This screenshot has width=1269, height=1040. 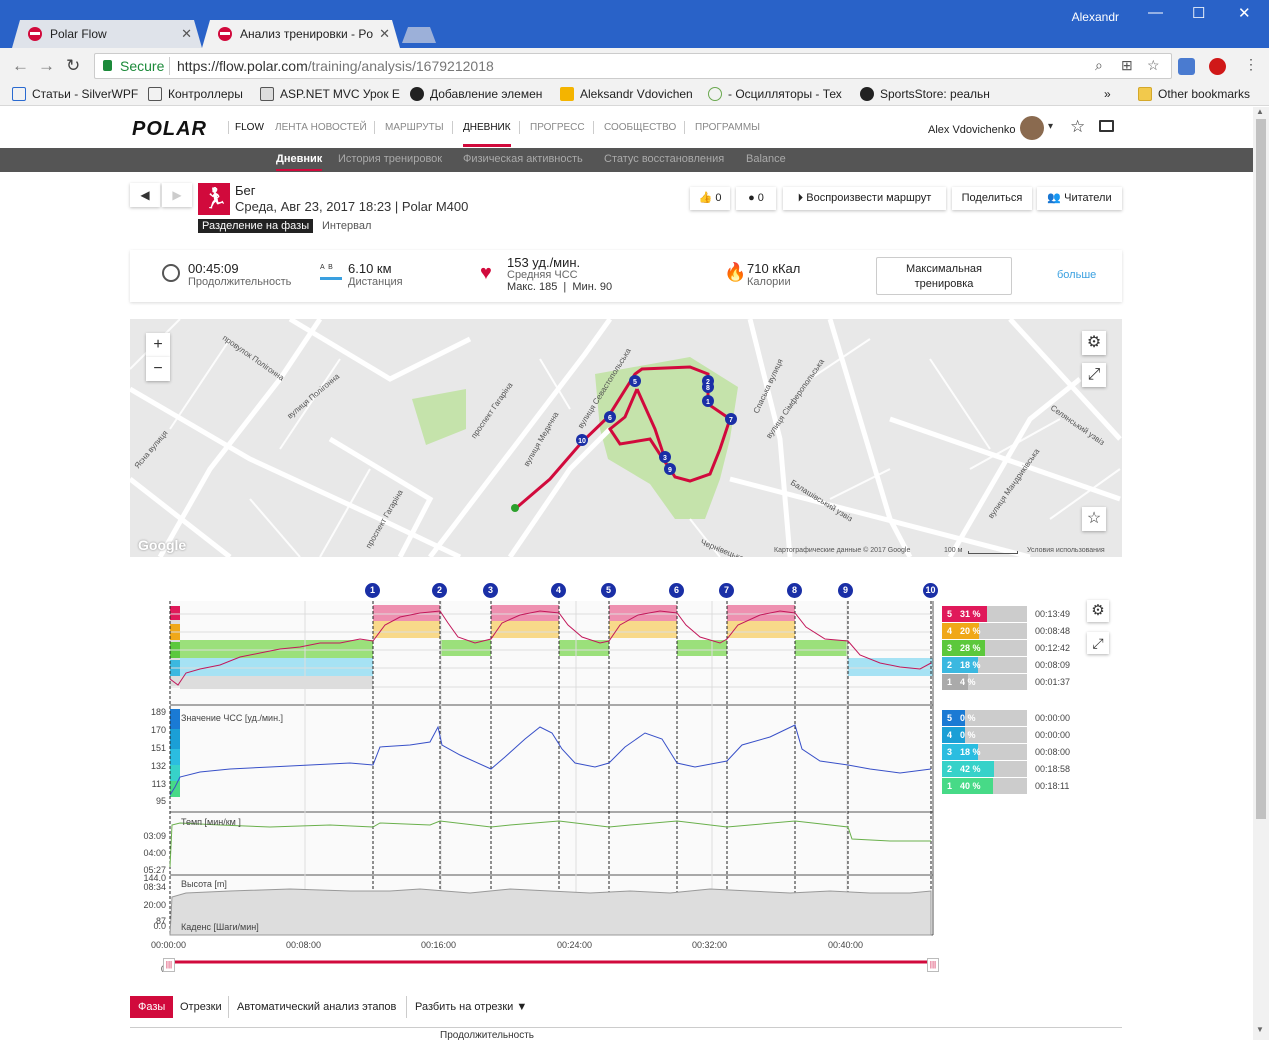 I want to click on map-favorite-star-icon: ☆, so click(x=1094, y=519).